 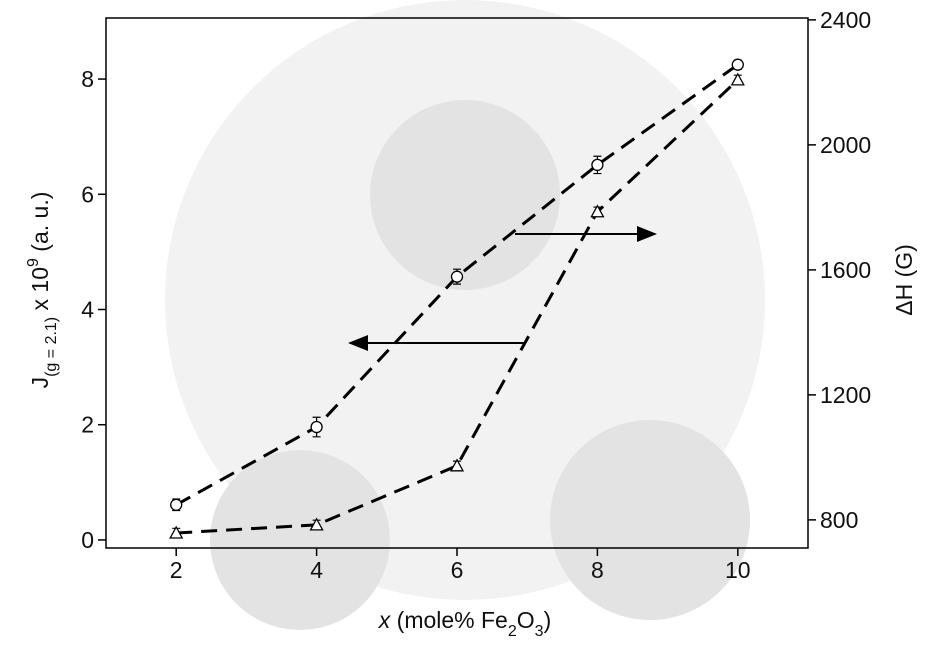 I want to click on x-tick-label: 4, so click(x=316, y=570).